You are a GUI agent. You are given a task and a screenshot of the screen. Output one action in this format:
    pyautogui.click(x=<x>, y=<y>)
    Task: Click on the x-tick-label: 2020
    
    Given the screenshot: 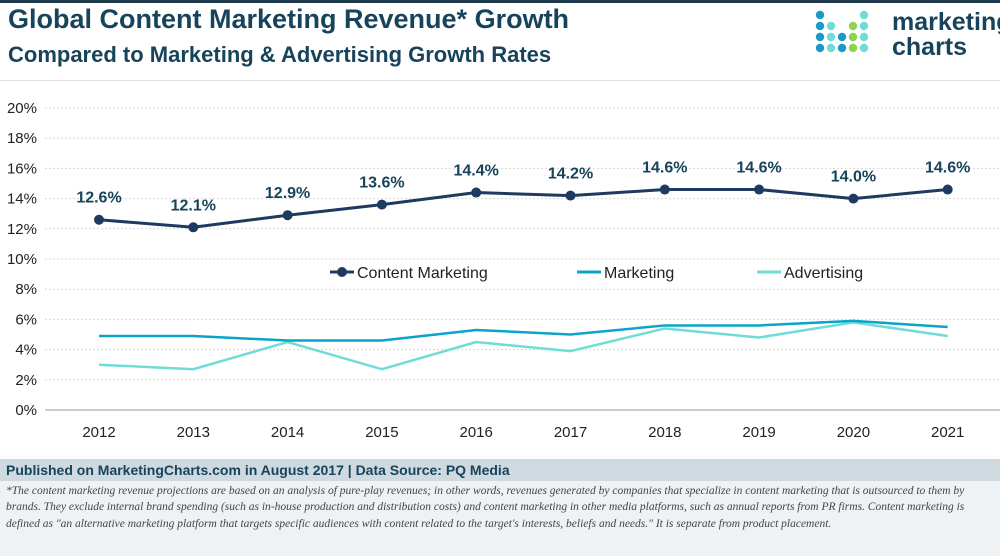 What is the action you would take?
    pyautogui.click(x=853, y=432)
    